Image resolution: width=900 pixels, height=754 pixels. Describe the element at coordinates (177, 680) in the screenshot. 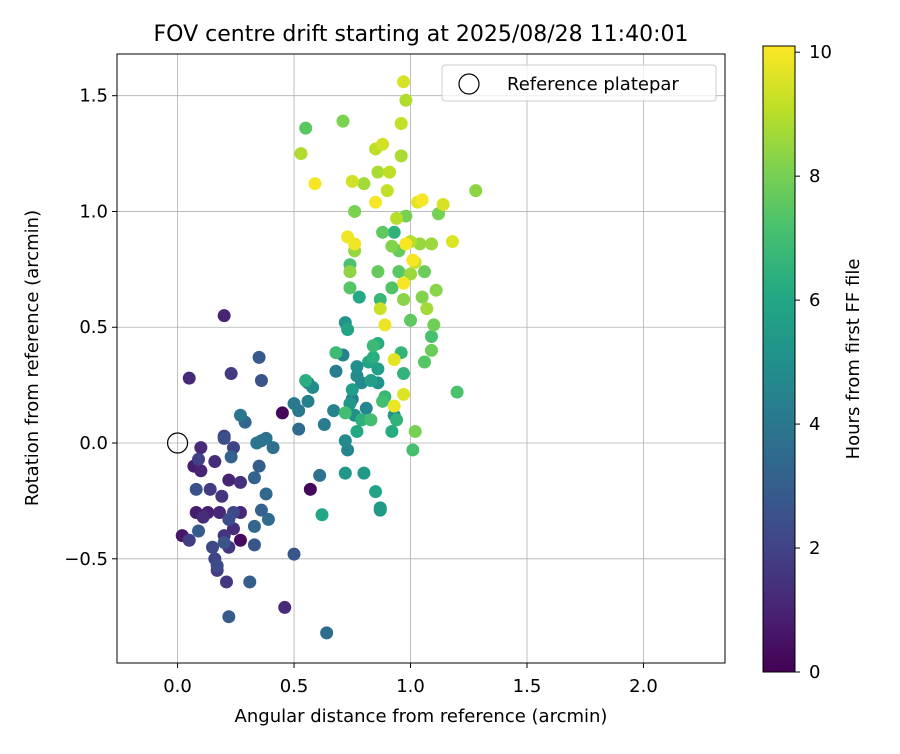

I see `x-tick-0: 0.0` at that location.